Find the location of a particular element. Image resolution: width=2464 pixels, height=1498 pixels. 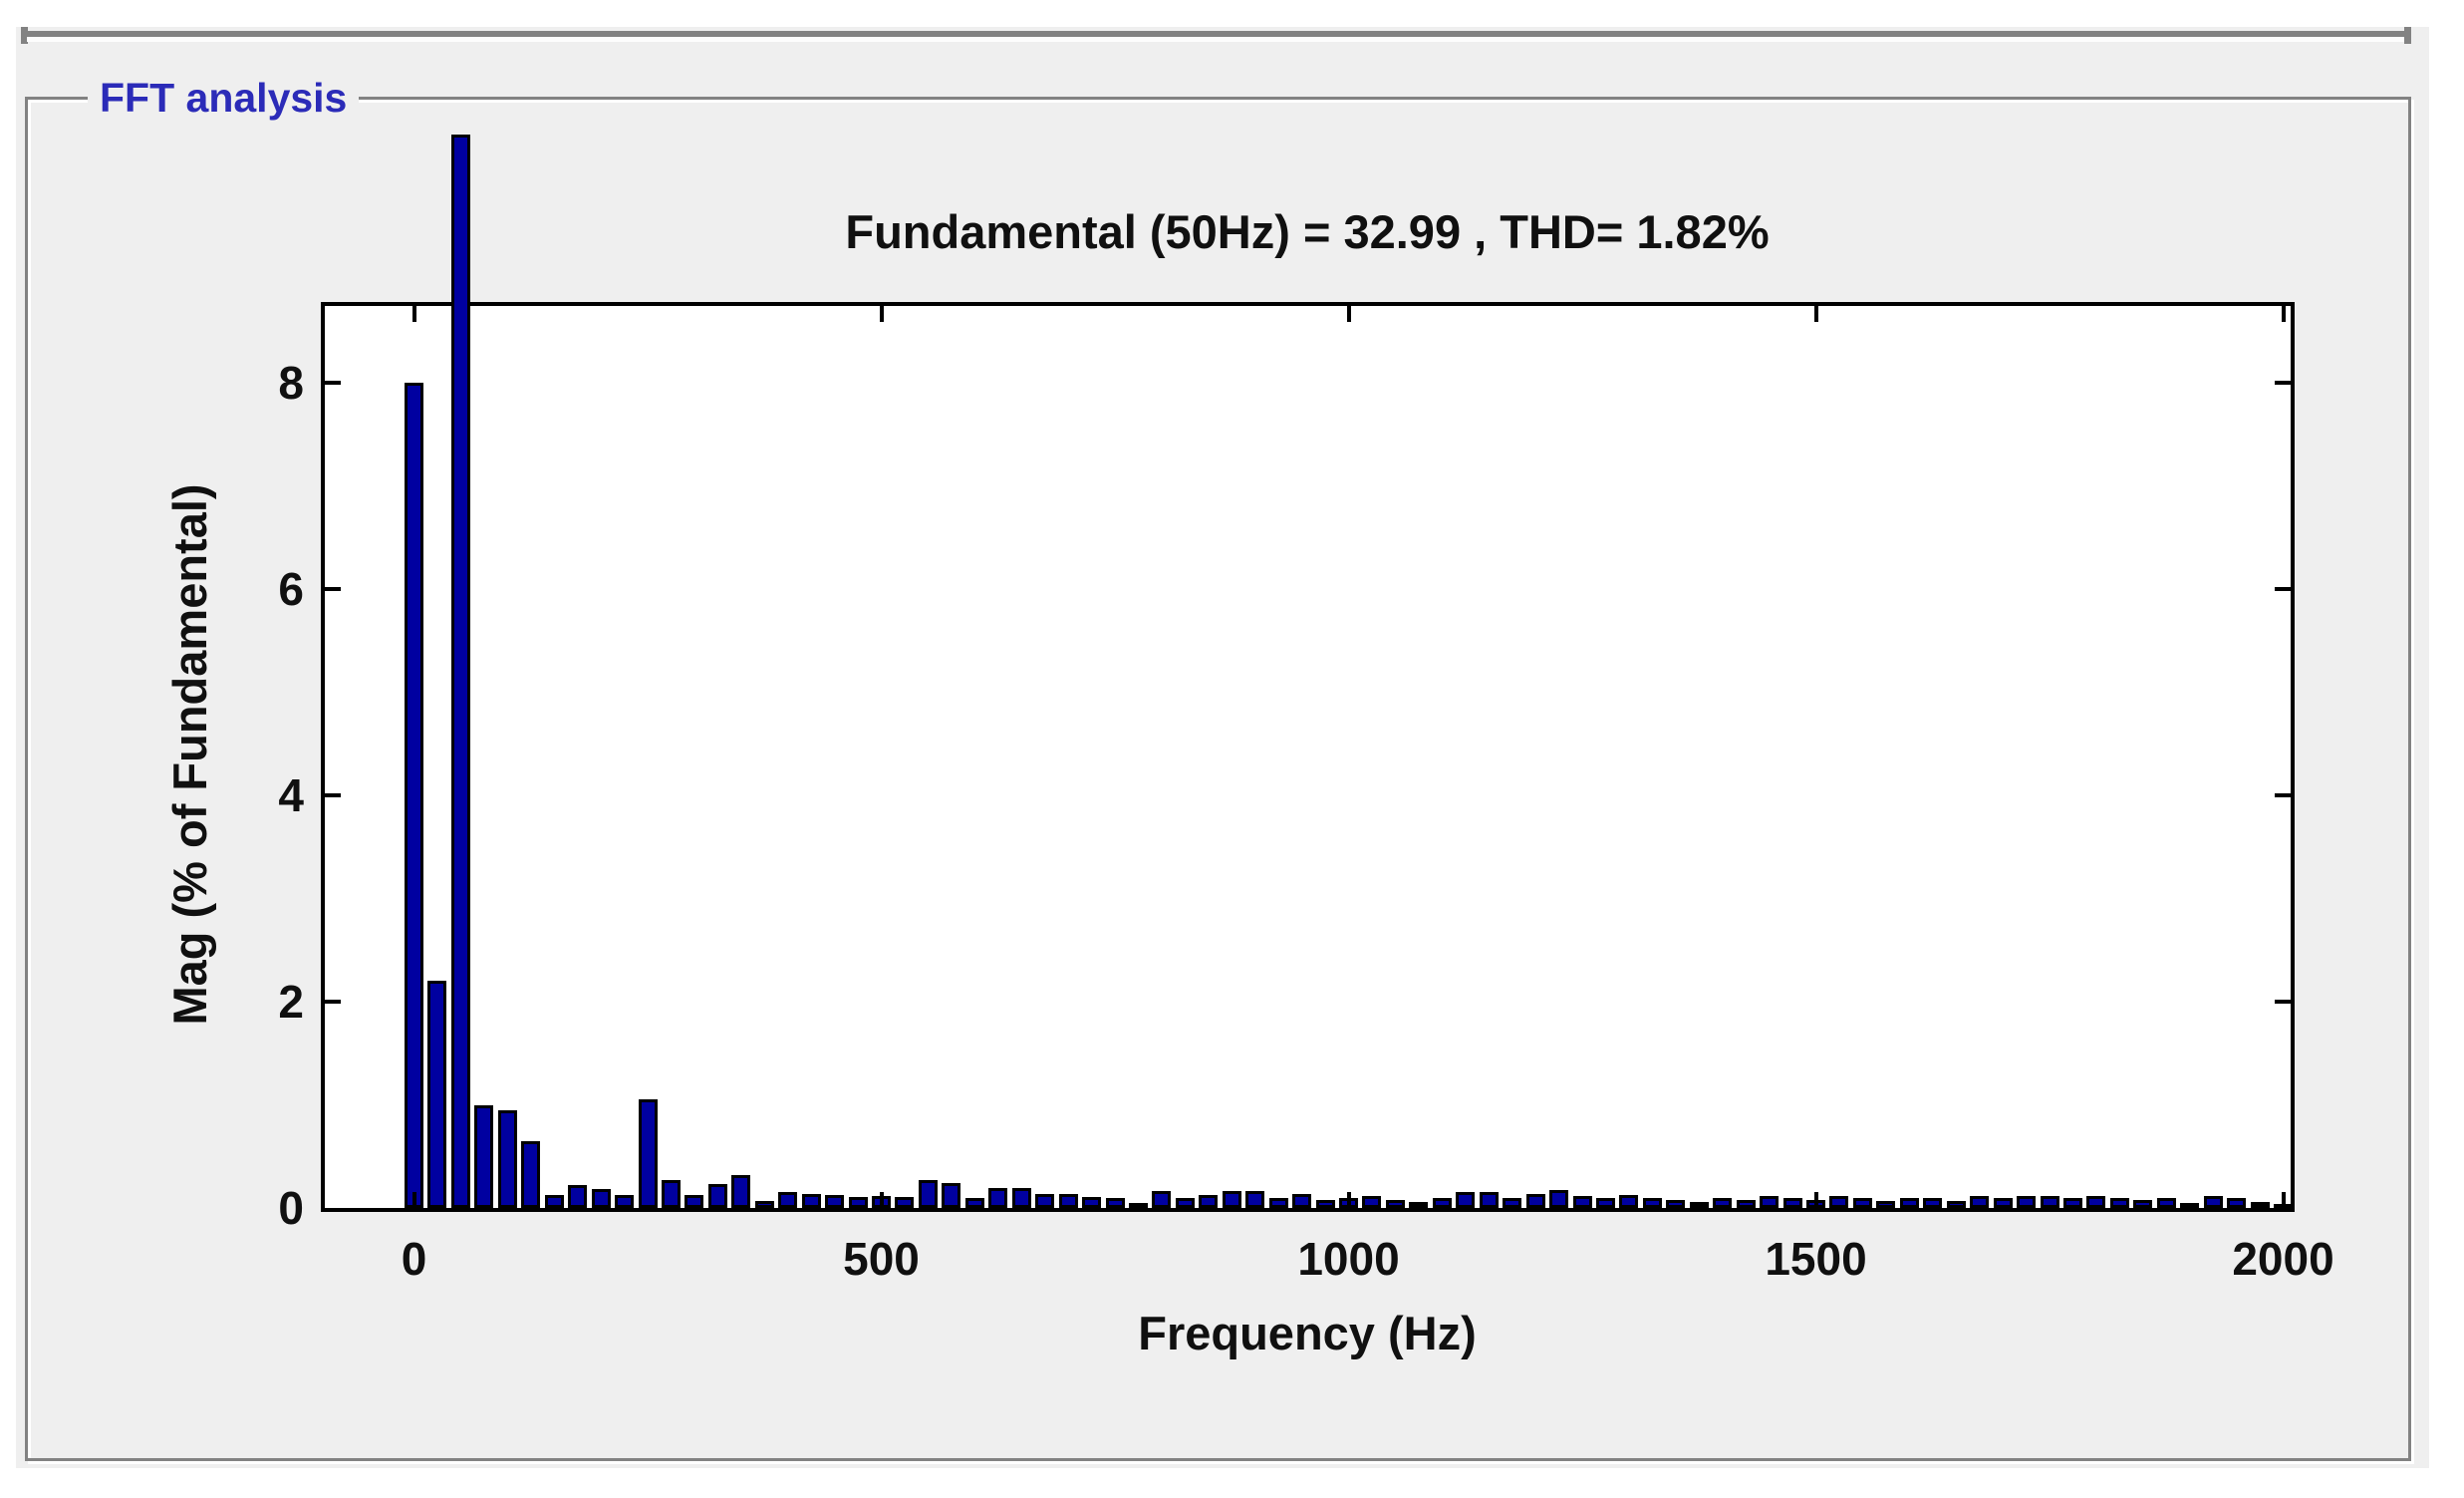

y-tick-label: 0 is located at coordinates (291, 1208).